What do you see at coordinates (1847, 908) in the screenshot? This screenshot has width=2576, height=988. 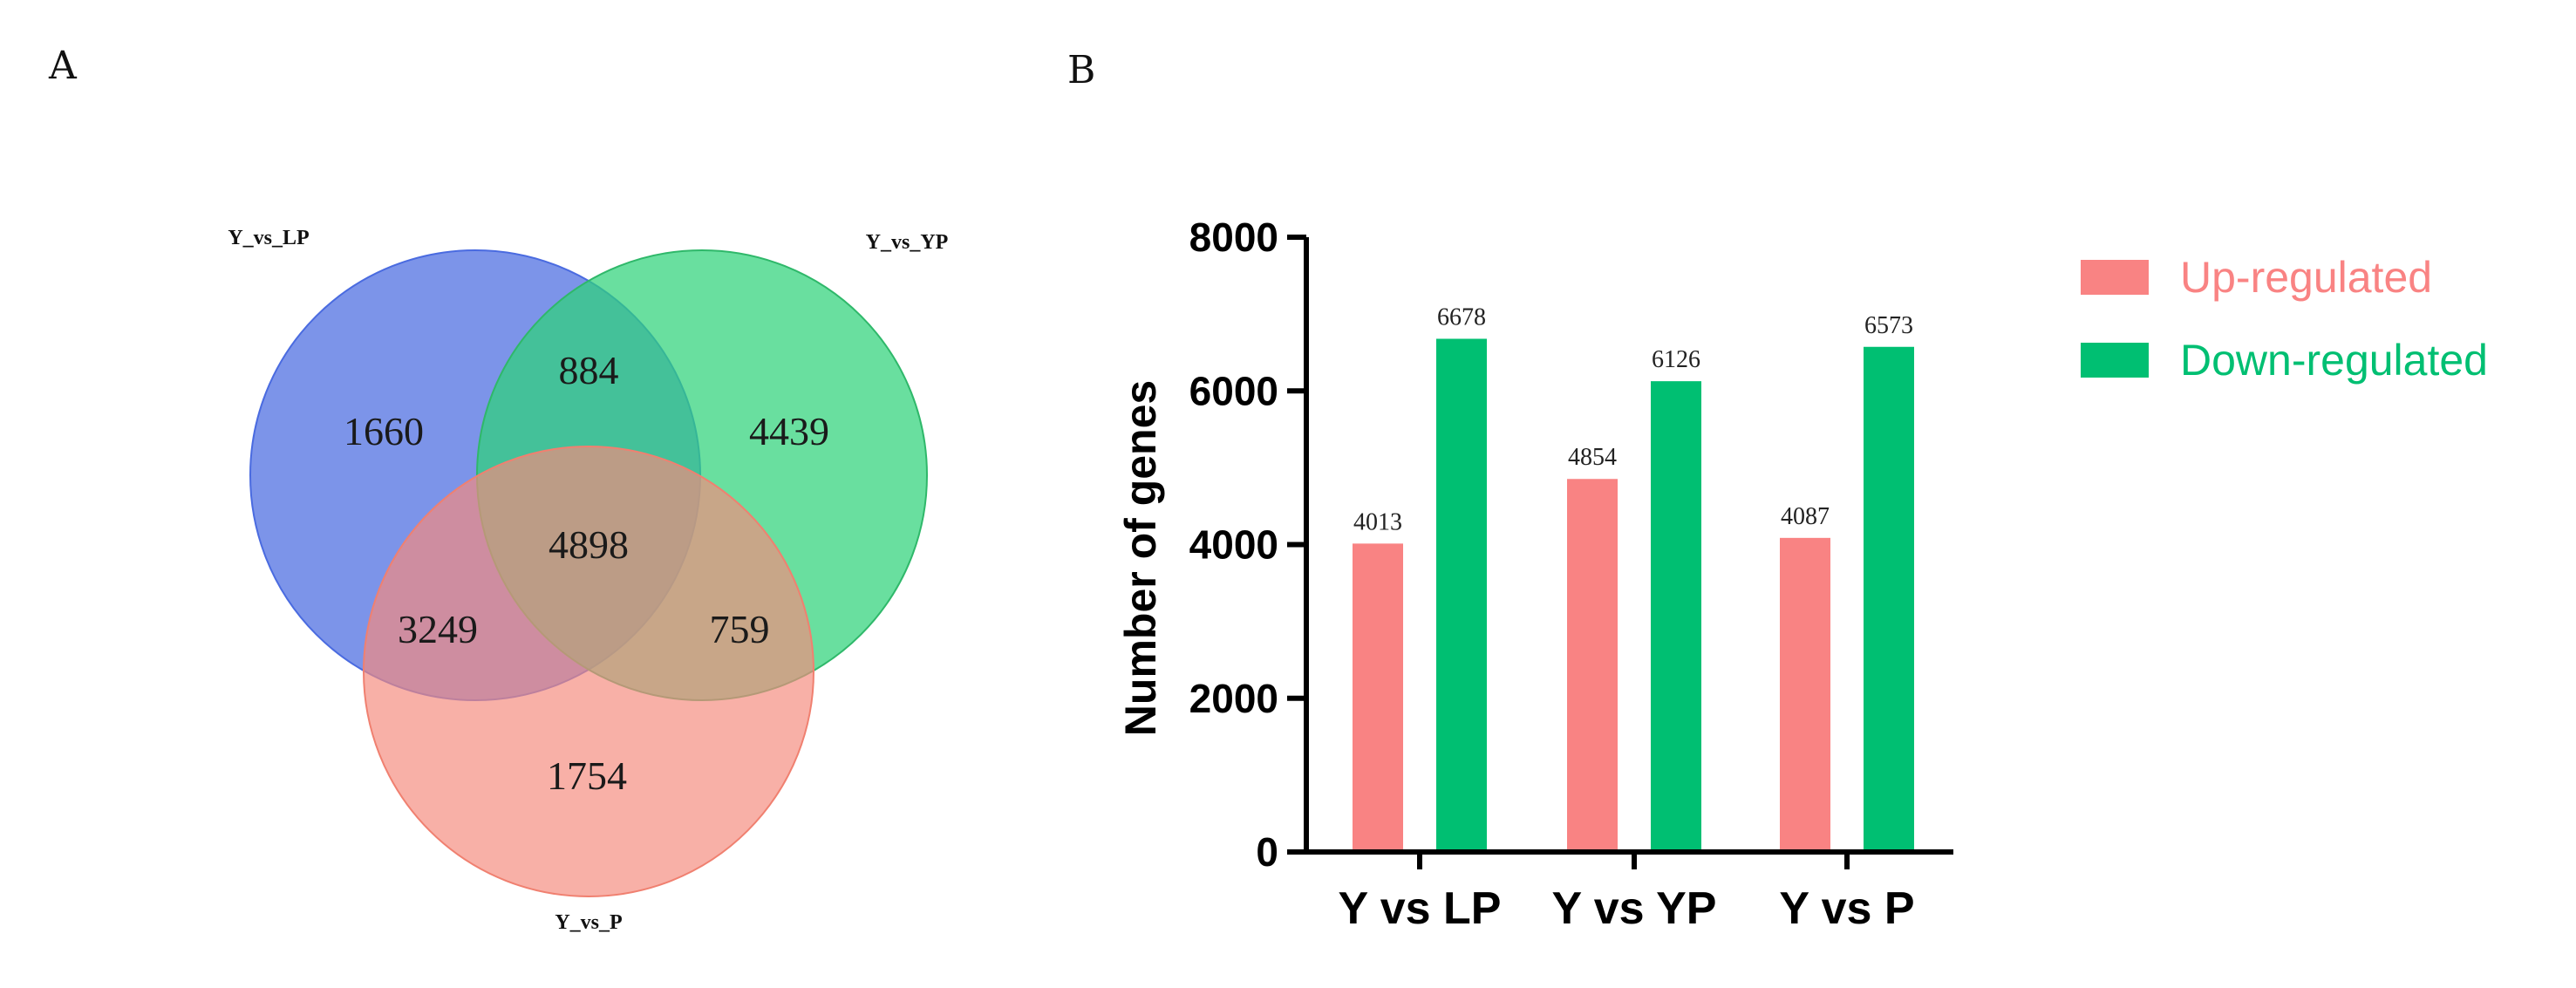 I see `x-category-label: Y vs P` at bounding box center [1847, 908].